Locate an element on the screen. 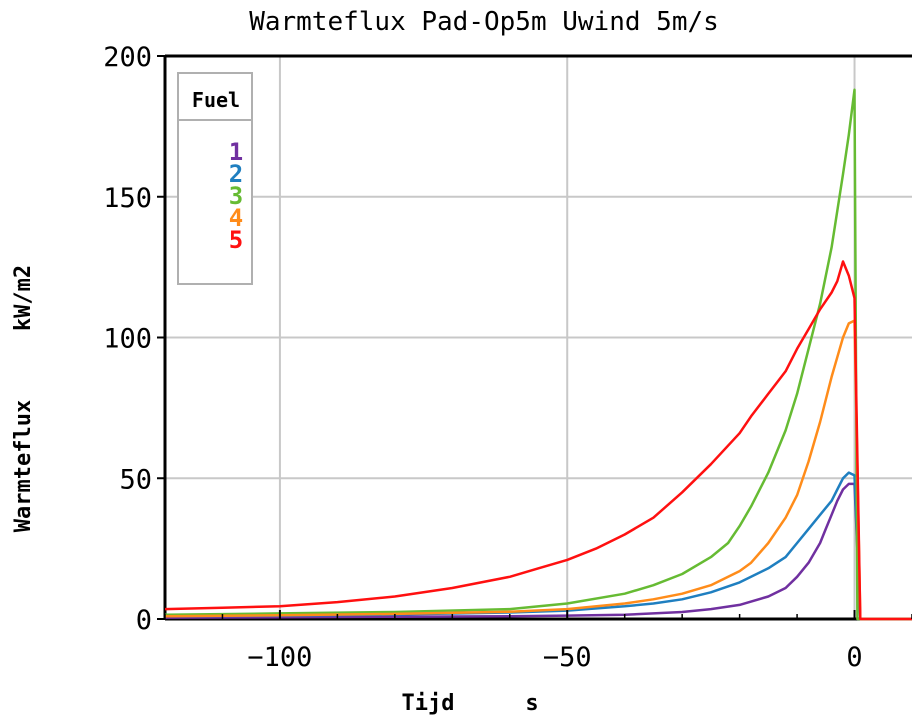 The width and height of the screenshot is (912, 726). y-tick-label-0: 0 is located at coordinates (144, 620).